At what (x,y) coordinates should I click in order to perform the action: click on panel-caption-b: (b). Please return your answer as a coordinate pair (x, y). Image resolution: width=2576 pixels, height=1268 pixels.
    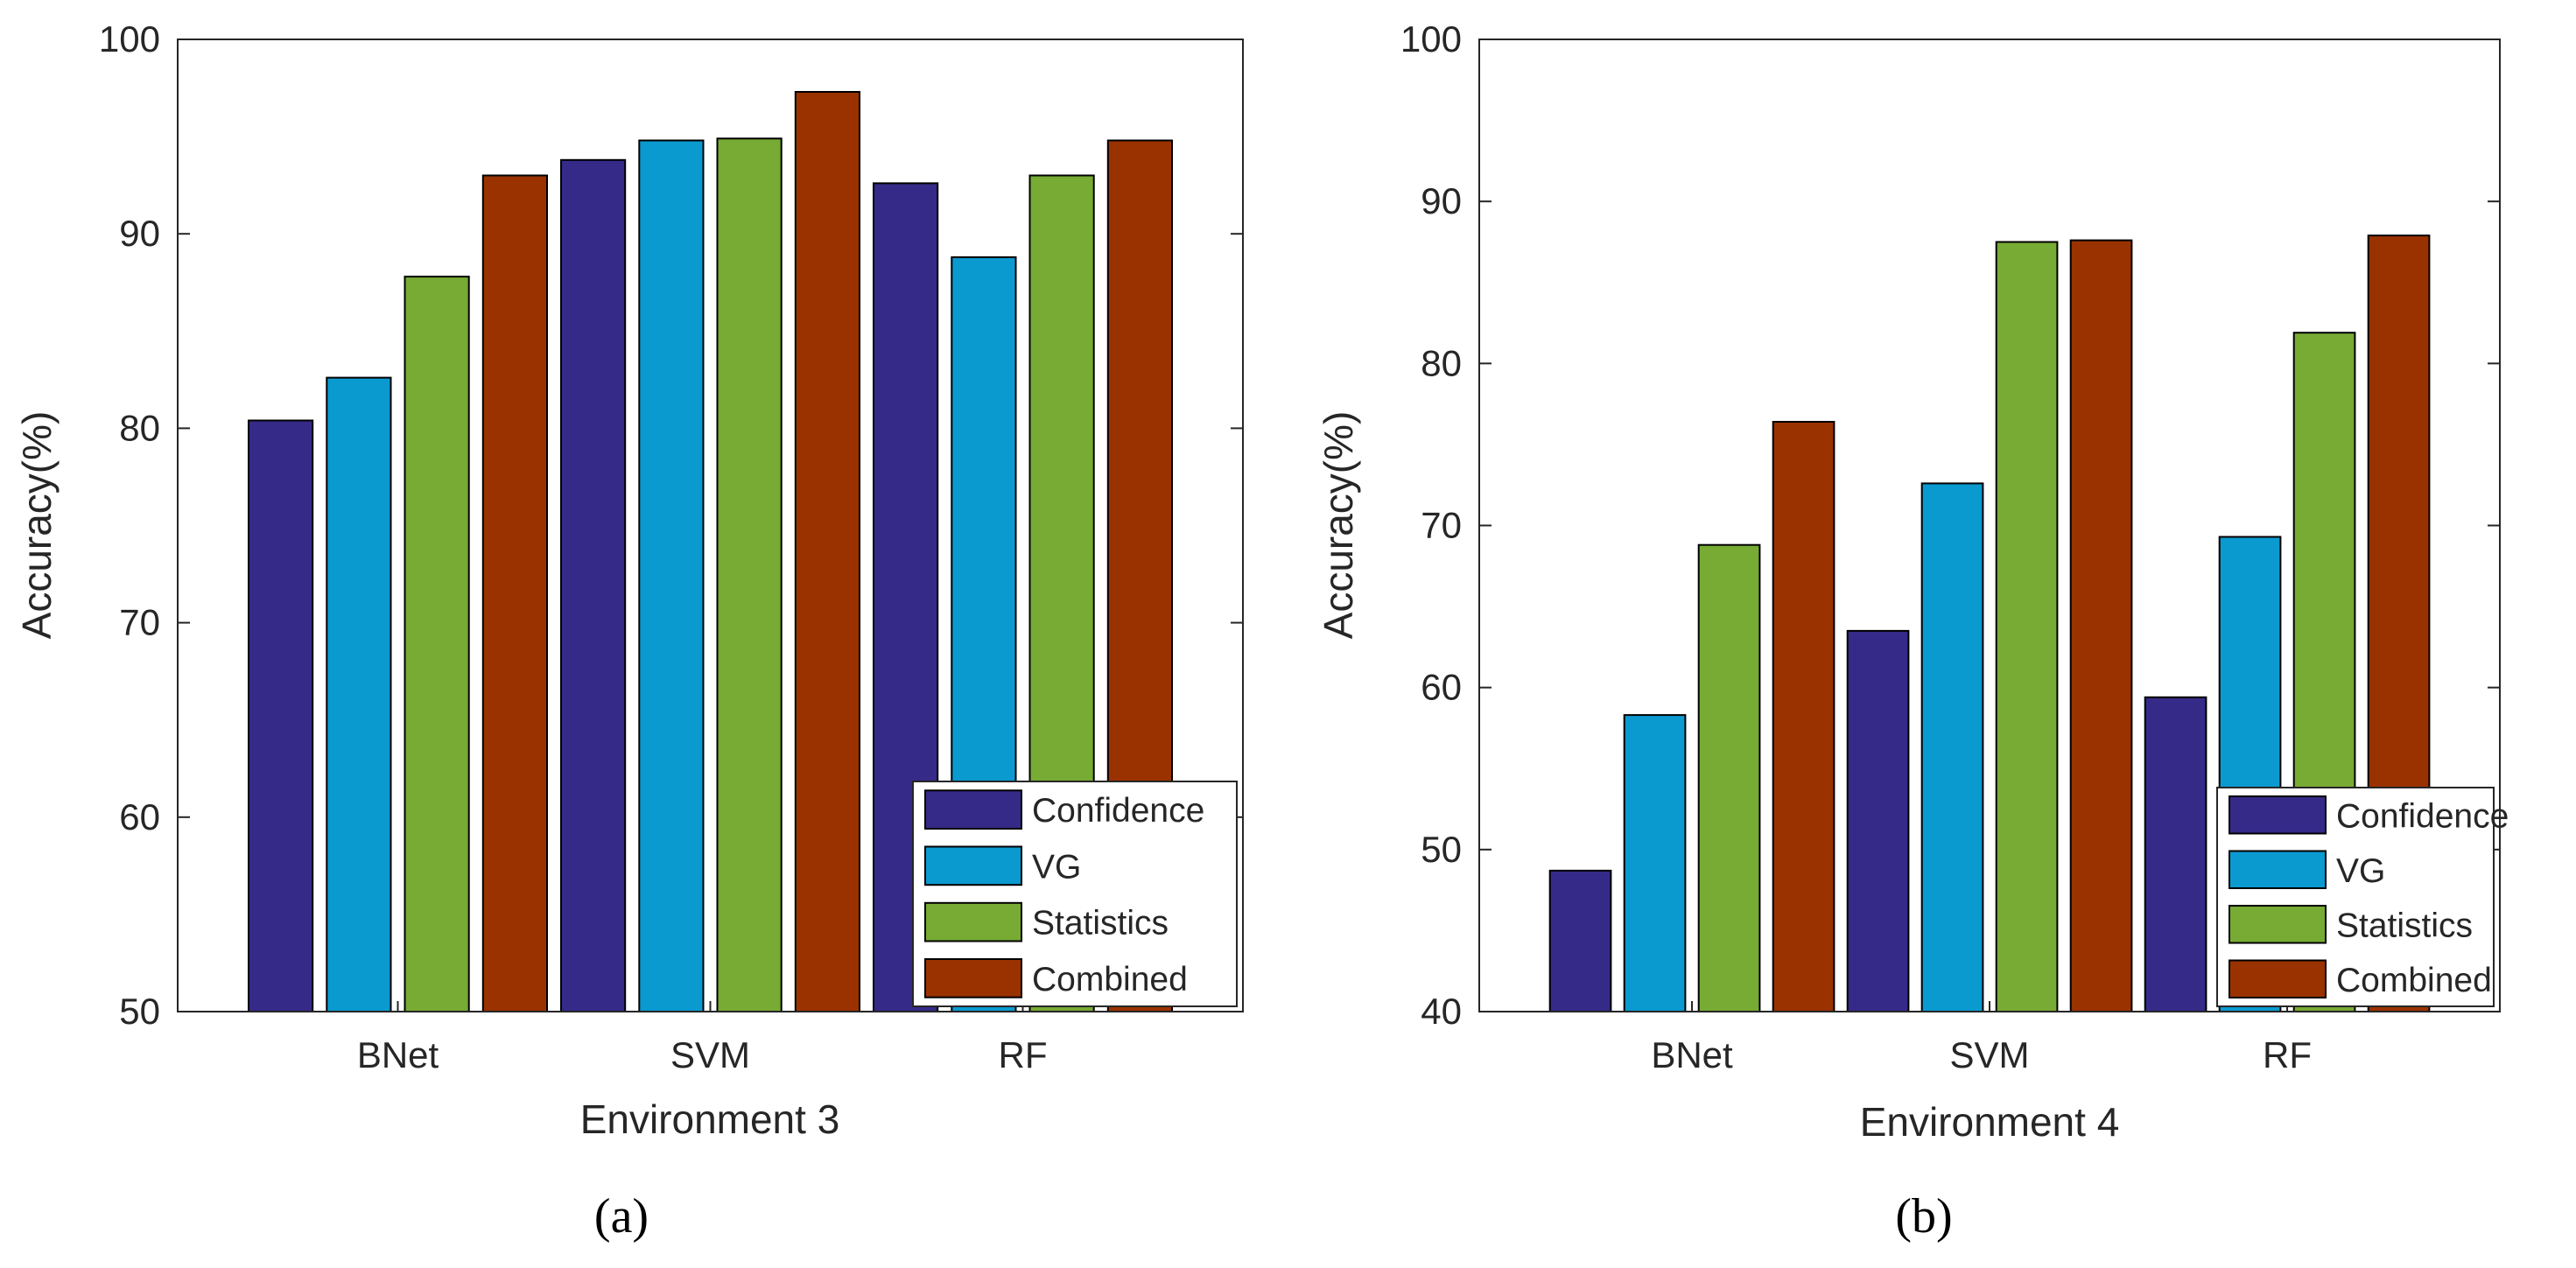
    Looking at the image, I should click on (1923, 1216).